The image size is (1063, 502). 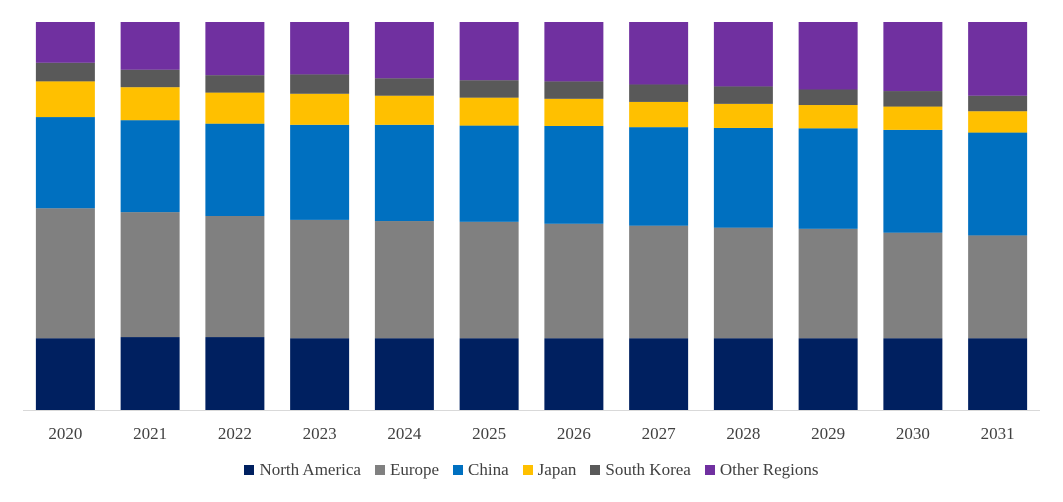 What do you see at coordinates (743, 95) in the screenshot?
I see `bar-2028-south-korea` at bounding box center [743, 95].